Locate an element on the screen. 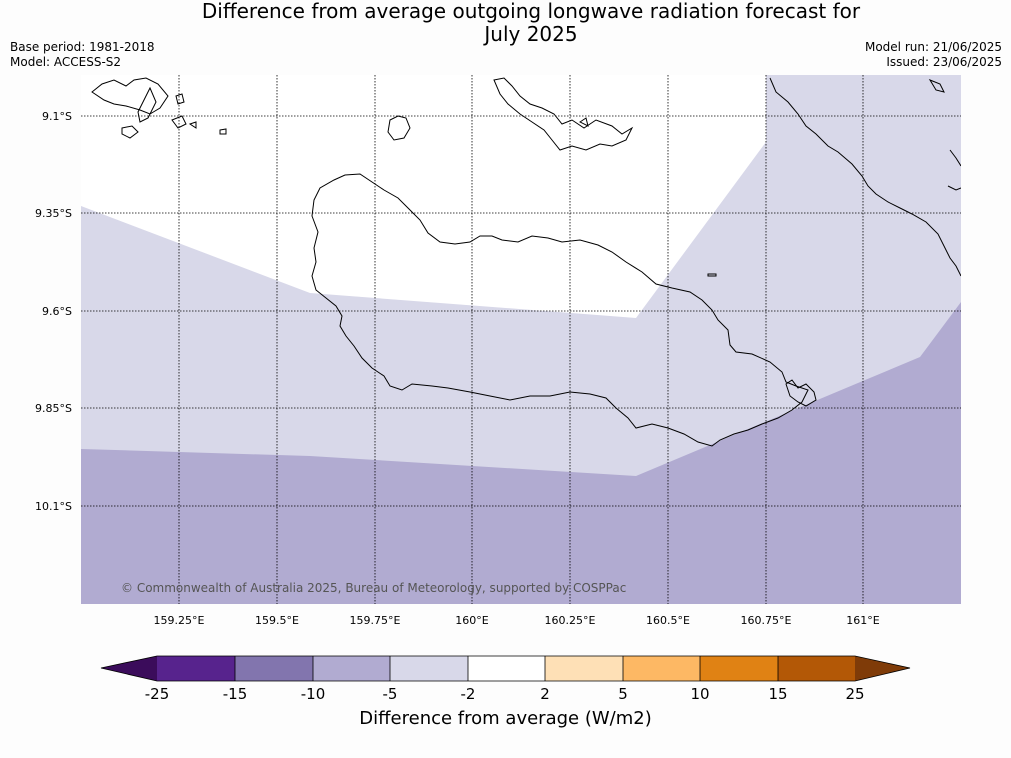  model-run-text: Model run: 21/06/2025 is located at coordinates (933, 47).